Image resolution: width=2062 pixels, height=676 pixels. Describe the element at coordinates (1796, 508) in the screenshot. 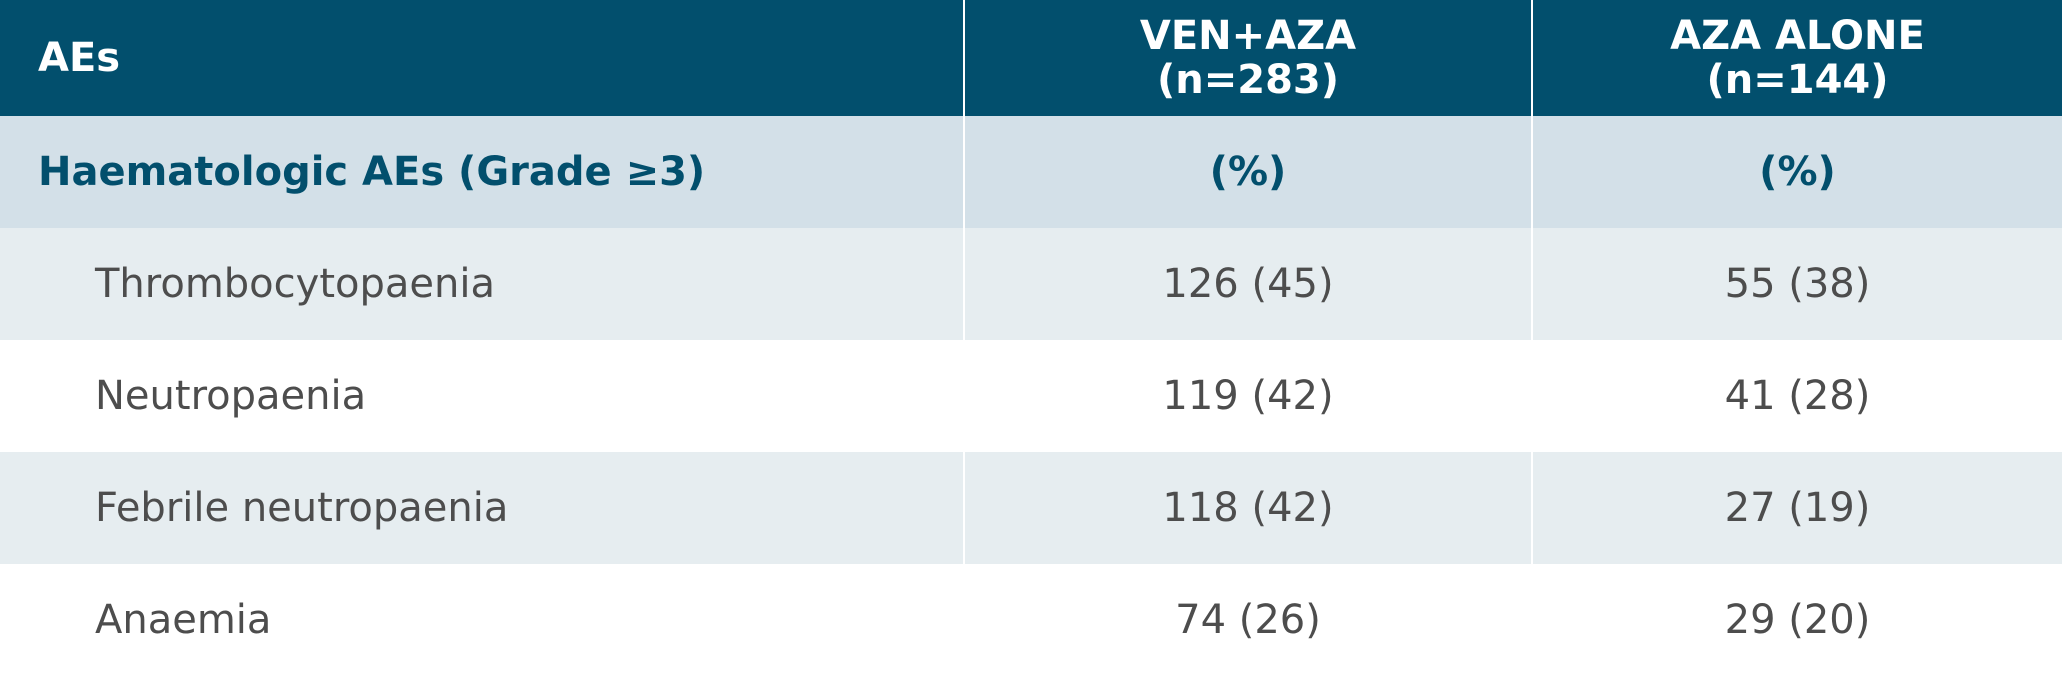

I see `ae-count: 27 (19)` at that location.